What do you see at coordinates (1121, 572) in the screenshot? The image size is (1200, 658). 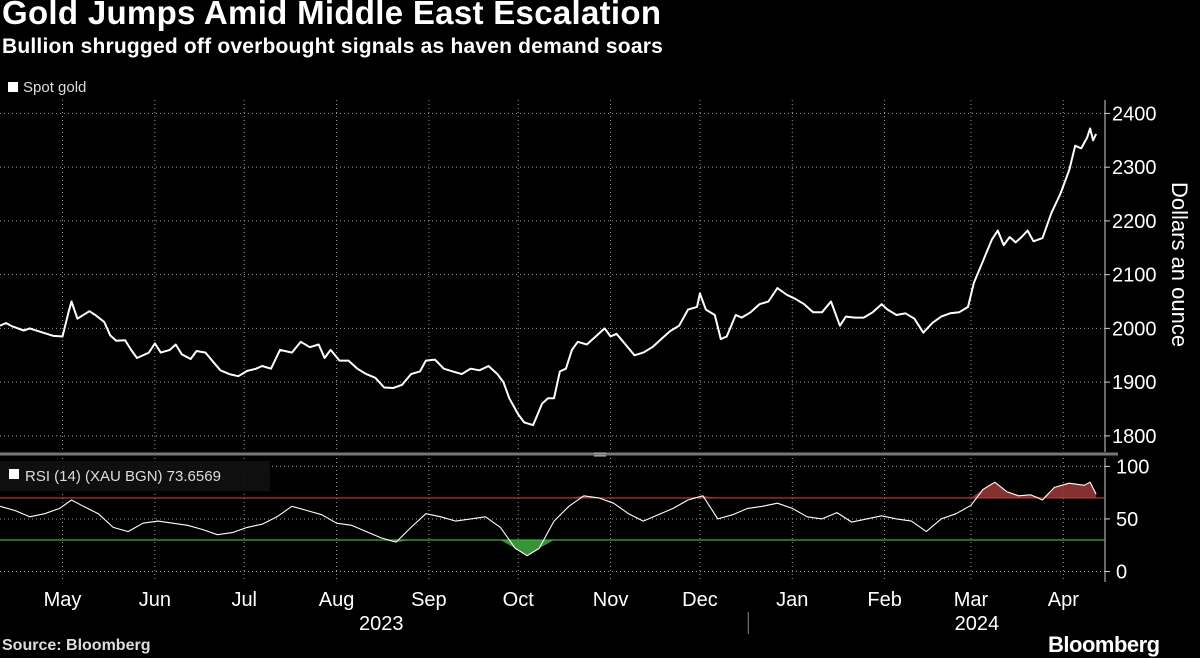 I see `rsi-ytick-label: 0` at bounding box center [1121, 572].